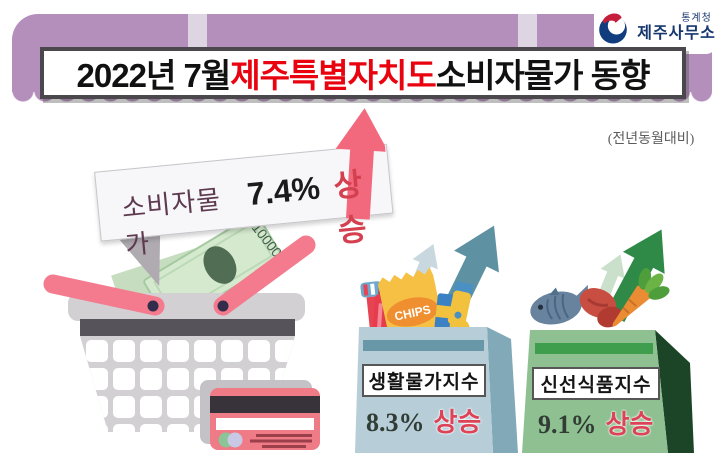 This screenshot has height=463, width=724. I want to click on fish-scales, so click(558, 306).